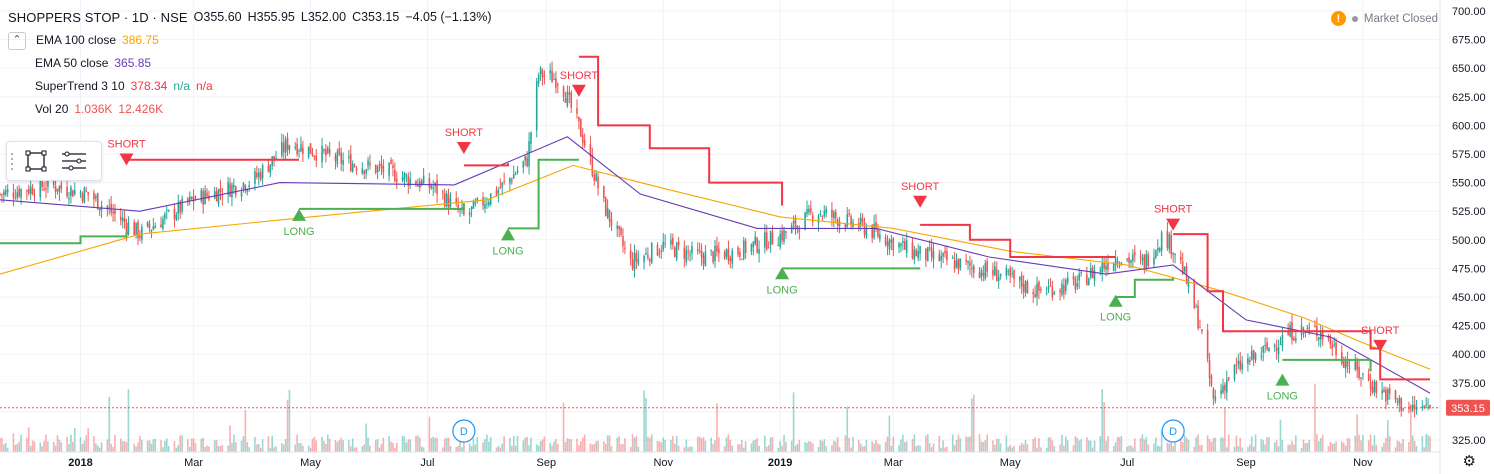 Image resolution: width=1494 pixels, height=474 pixels. What do you see at coordinates (250, 86) in the screenshot?
I see `indicator-supertrend: SuperTrend 3 10 378.34 n/a n/a` at bounding box center [250, 86].